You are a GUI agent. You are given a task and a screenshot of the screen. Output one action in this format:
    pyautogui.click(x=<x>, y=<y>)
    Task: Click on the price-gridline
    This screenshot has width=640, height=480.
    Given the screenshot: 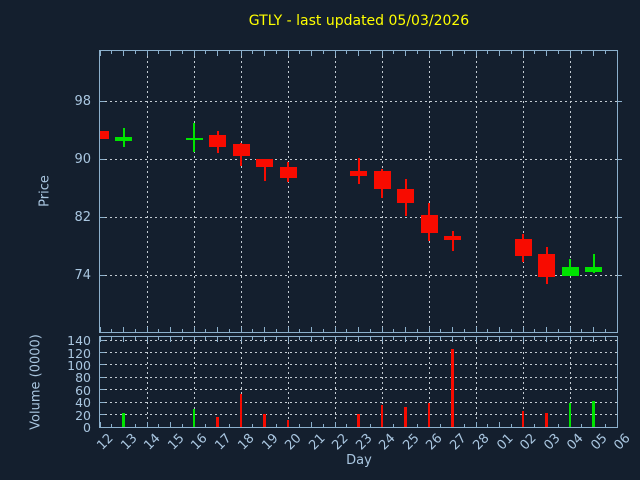 What is the action you would take?
    pyautogui.click(x=358, y=102)
    